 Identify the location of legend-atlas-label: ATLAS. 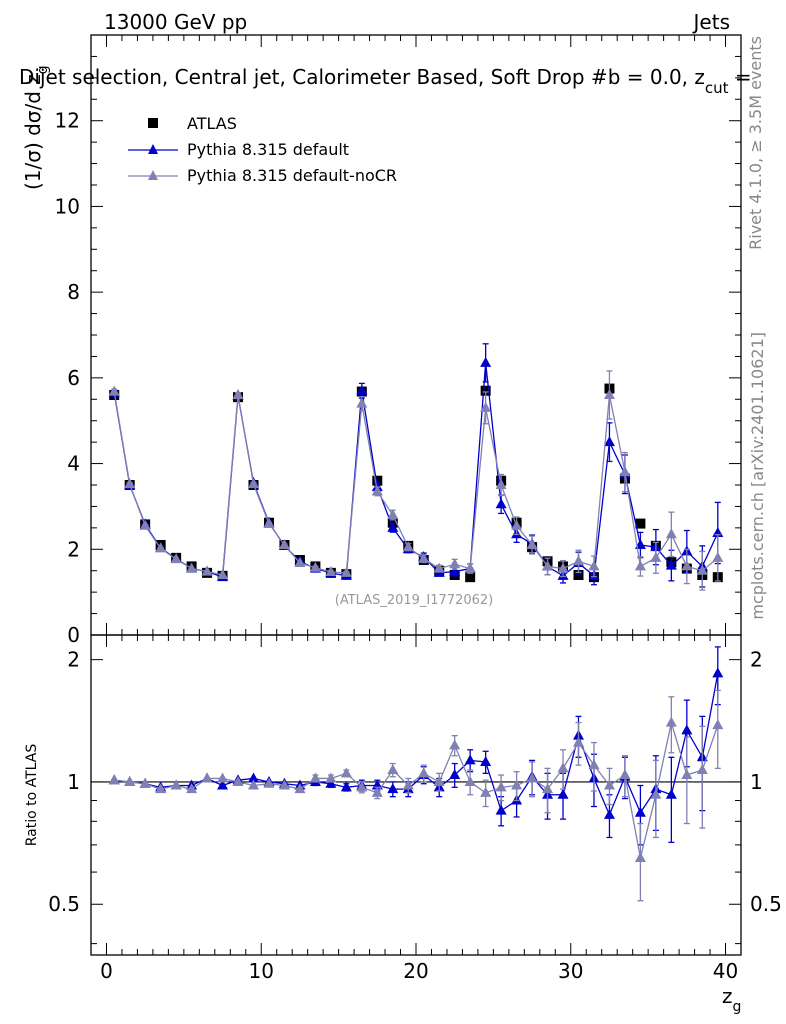
(212, 123).